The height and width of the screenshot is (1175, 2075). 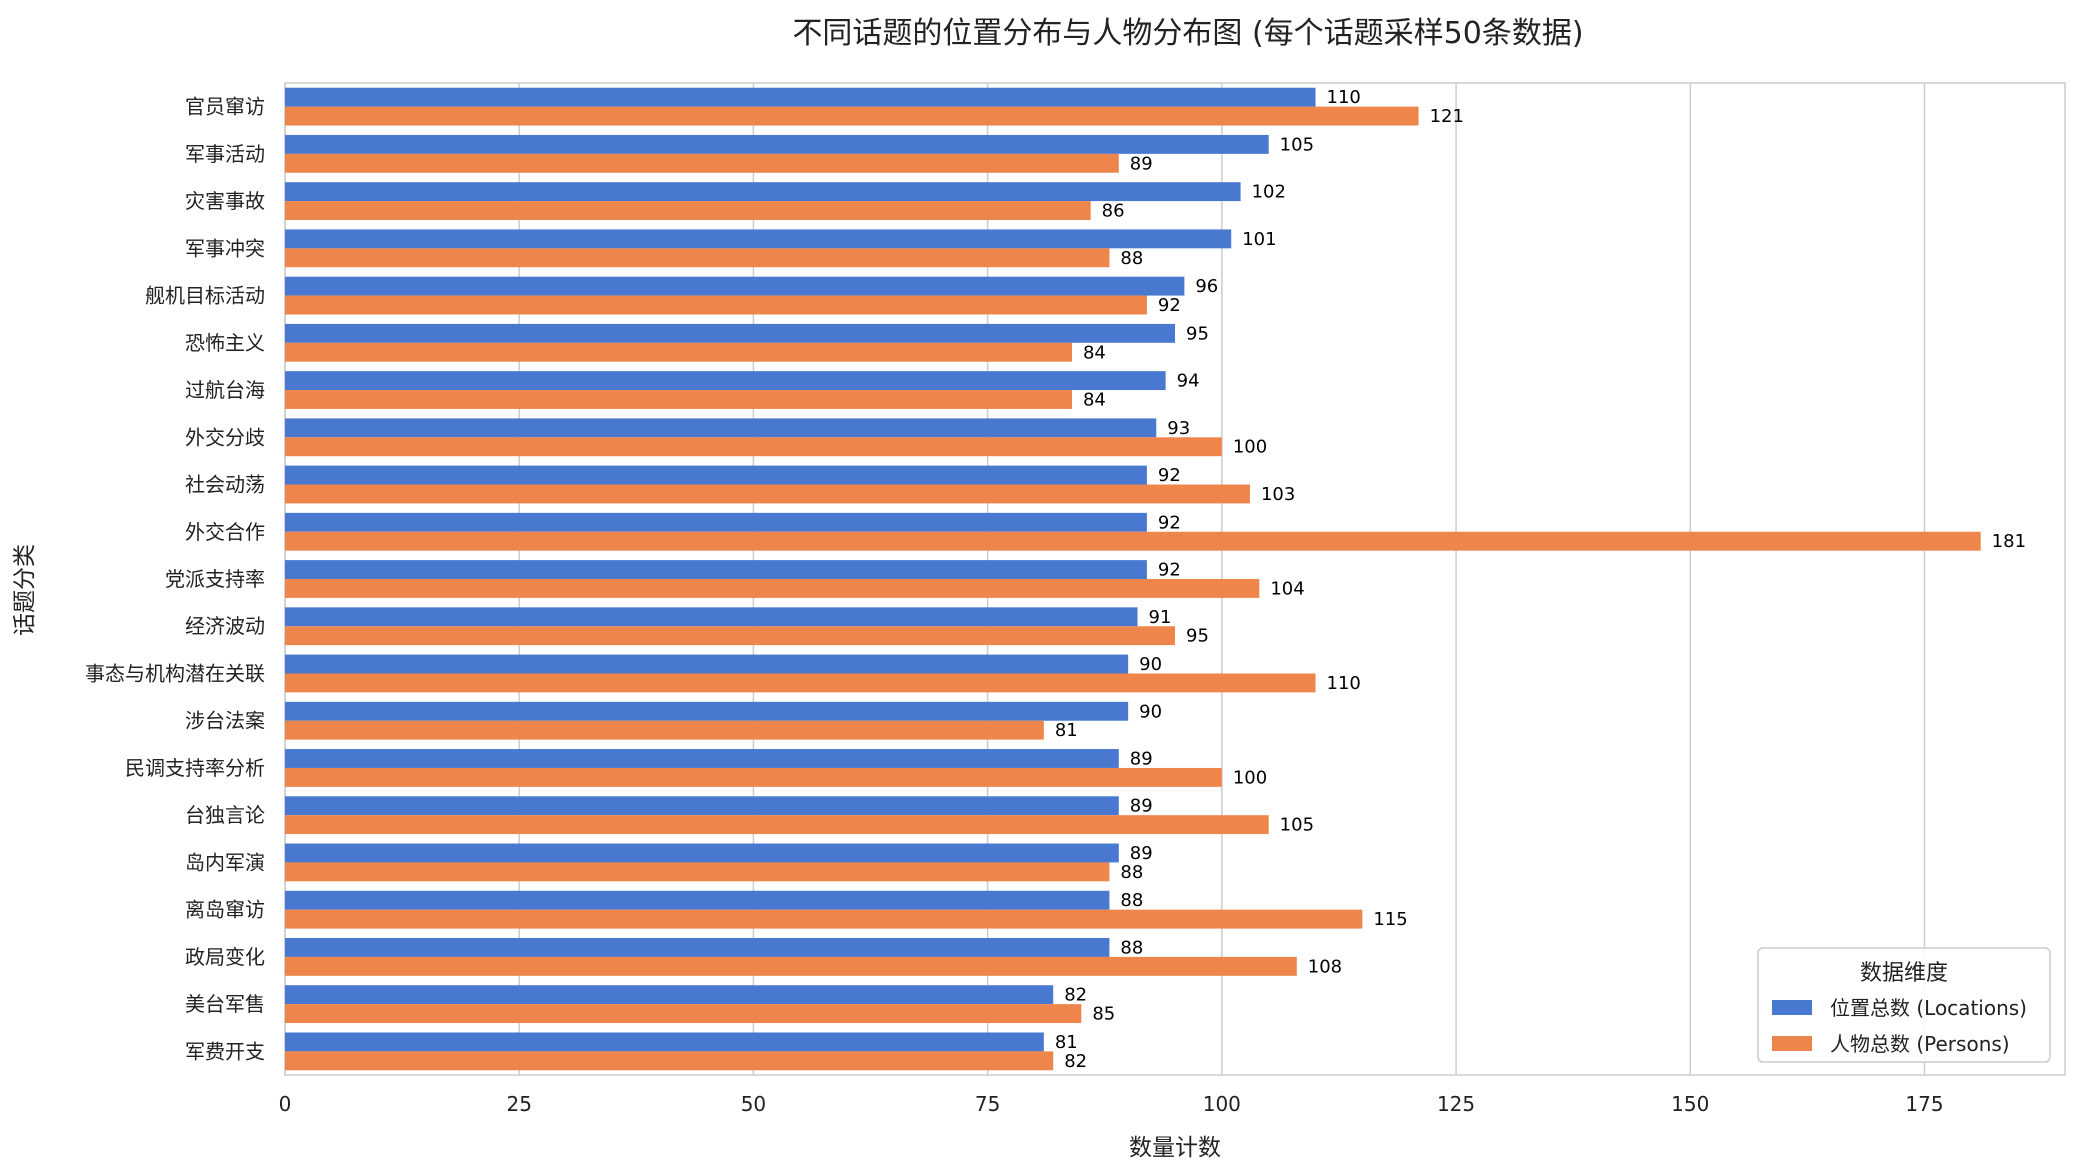 What do you see at coordinates (1178, 428) in the screenshot?
I see `data-label: 93` at bounding box center [1178, 428].